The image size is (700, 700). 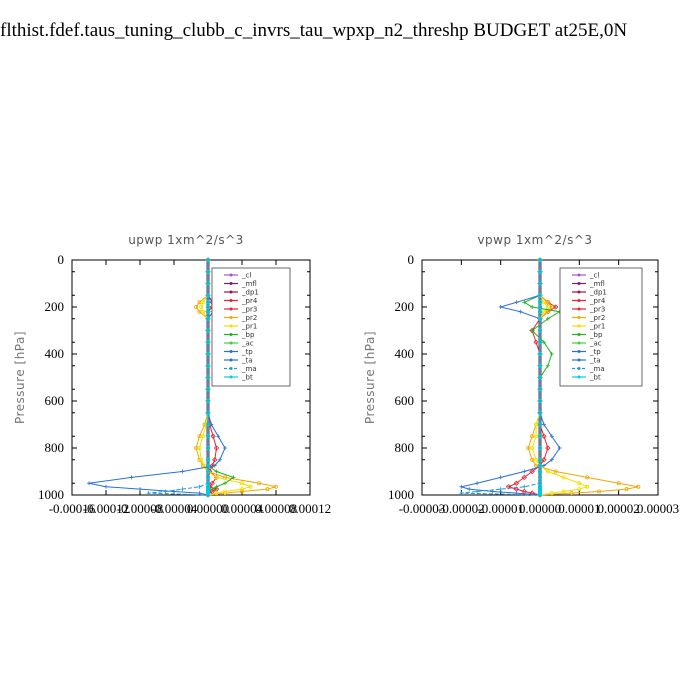 I want to click on legend-label: _bt, so click(x=595, y=378).